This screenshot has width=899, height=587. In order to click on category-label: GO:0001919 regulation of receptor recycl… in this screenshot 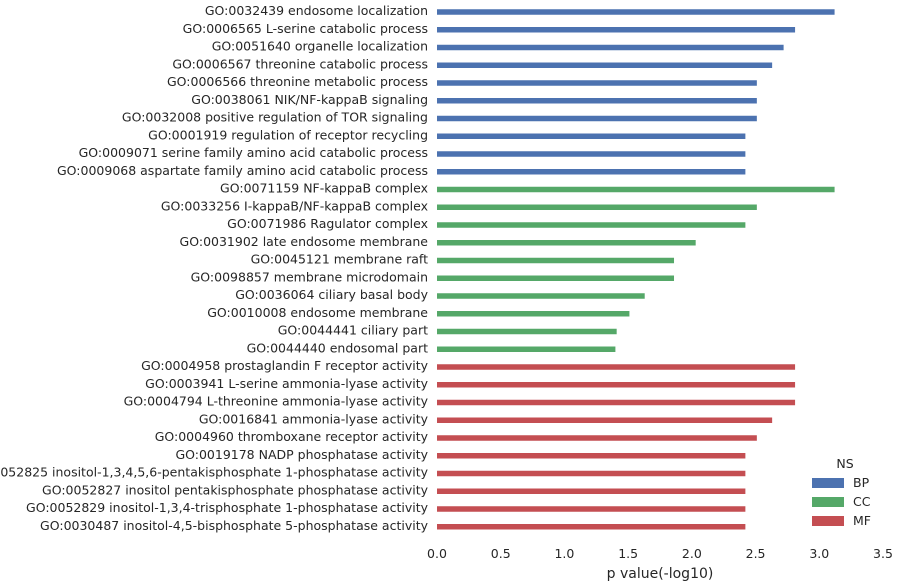, I will do `click(288, 134)`.